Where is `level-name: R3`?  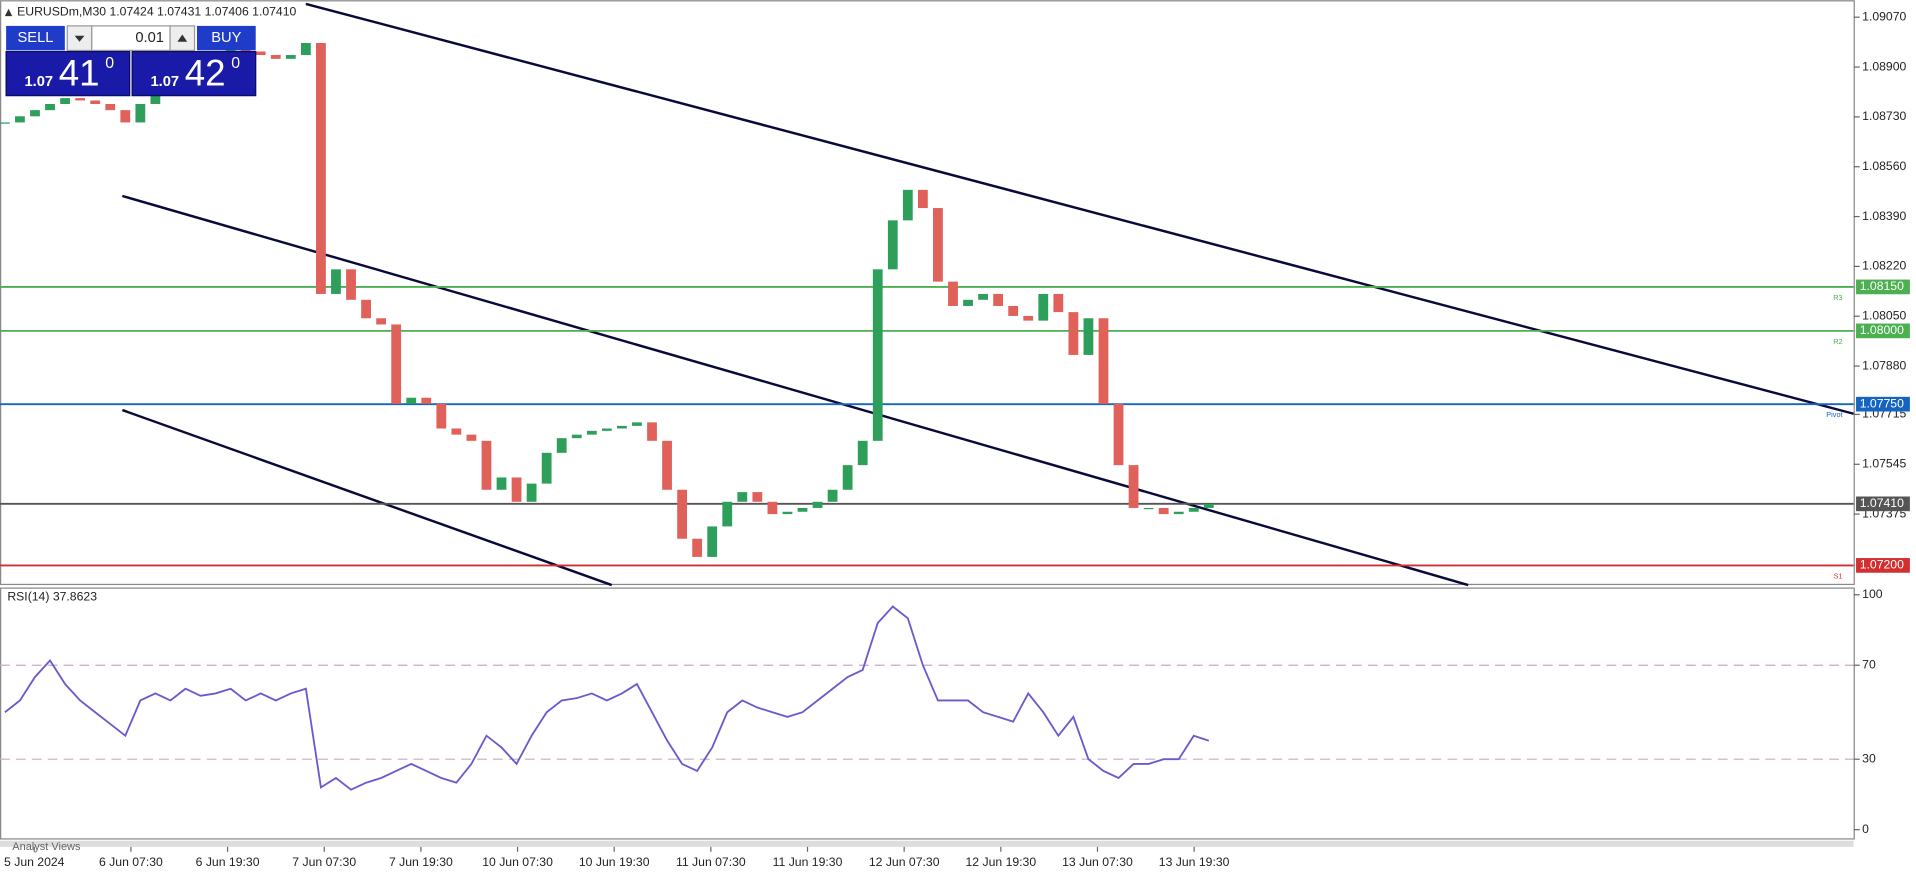 level-name: R3 is located at coordinates (1837, 297).